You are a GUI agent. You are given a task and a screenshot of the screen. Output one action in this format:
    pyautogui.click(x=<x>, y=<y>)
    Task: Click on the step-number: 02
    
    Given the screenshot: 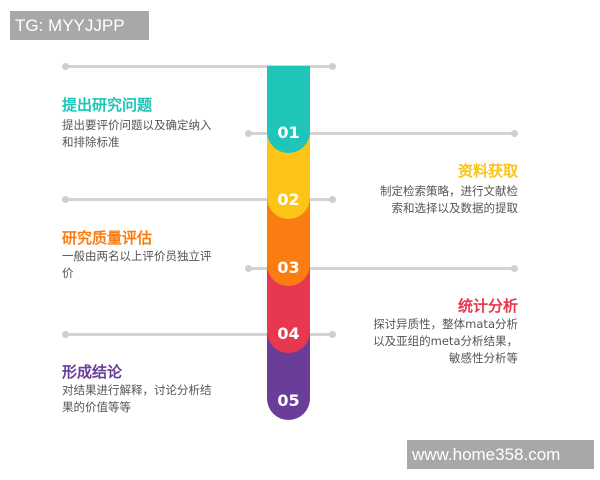 What is the action you would take?
    pyautogui.click(x=288, y=199)
    